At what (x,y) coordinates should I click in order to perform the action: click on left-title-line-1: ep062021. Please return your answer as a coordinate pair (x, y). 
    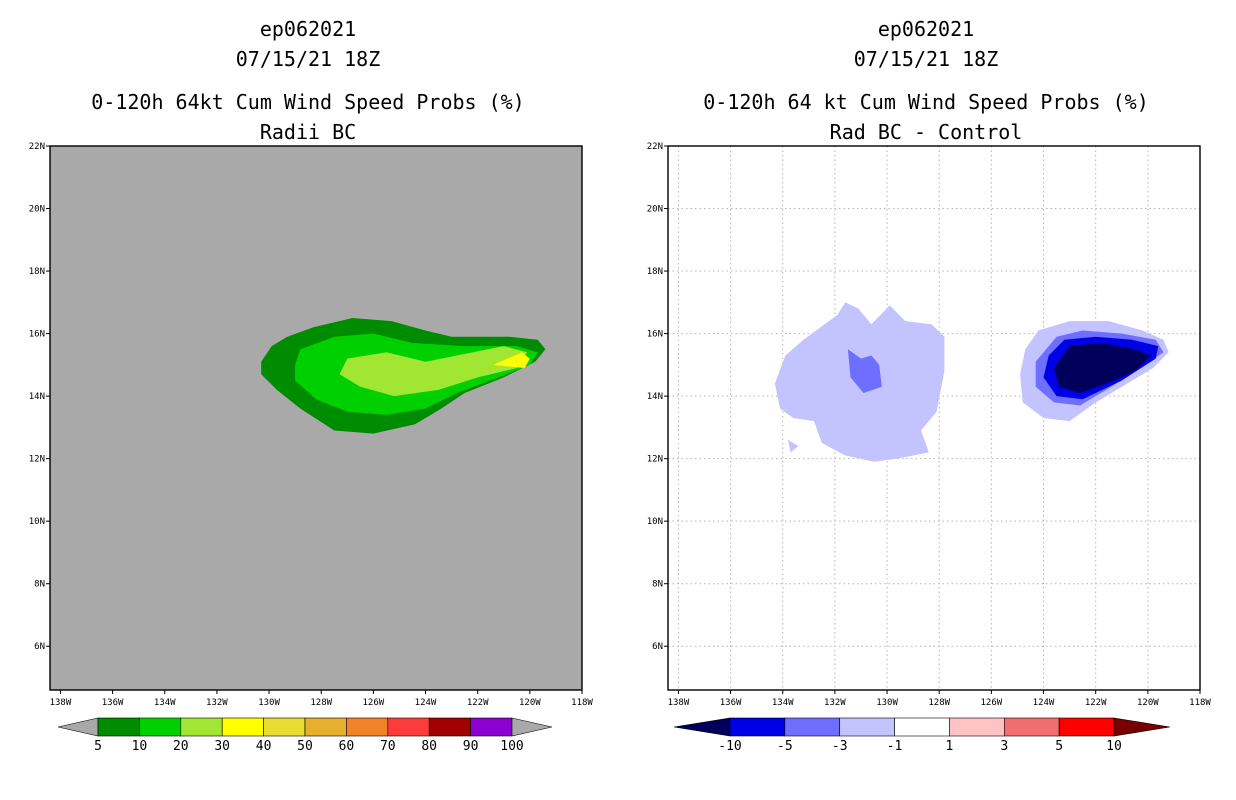
    Looking at the image, I should click on (308, 29).